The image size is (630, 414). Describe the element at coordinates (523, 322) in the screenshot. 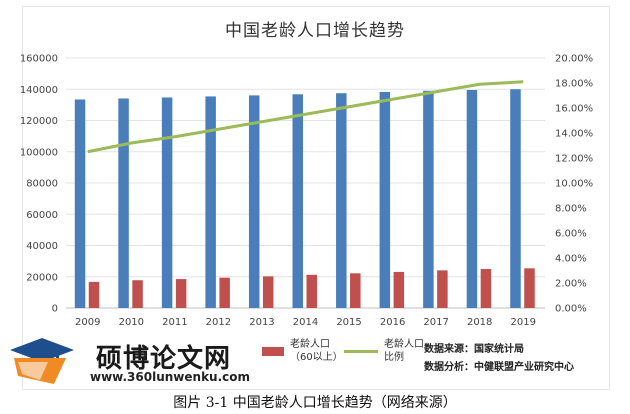

I see `x-tick-label: 2019` at that location.